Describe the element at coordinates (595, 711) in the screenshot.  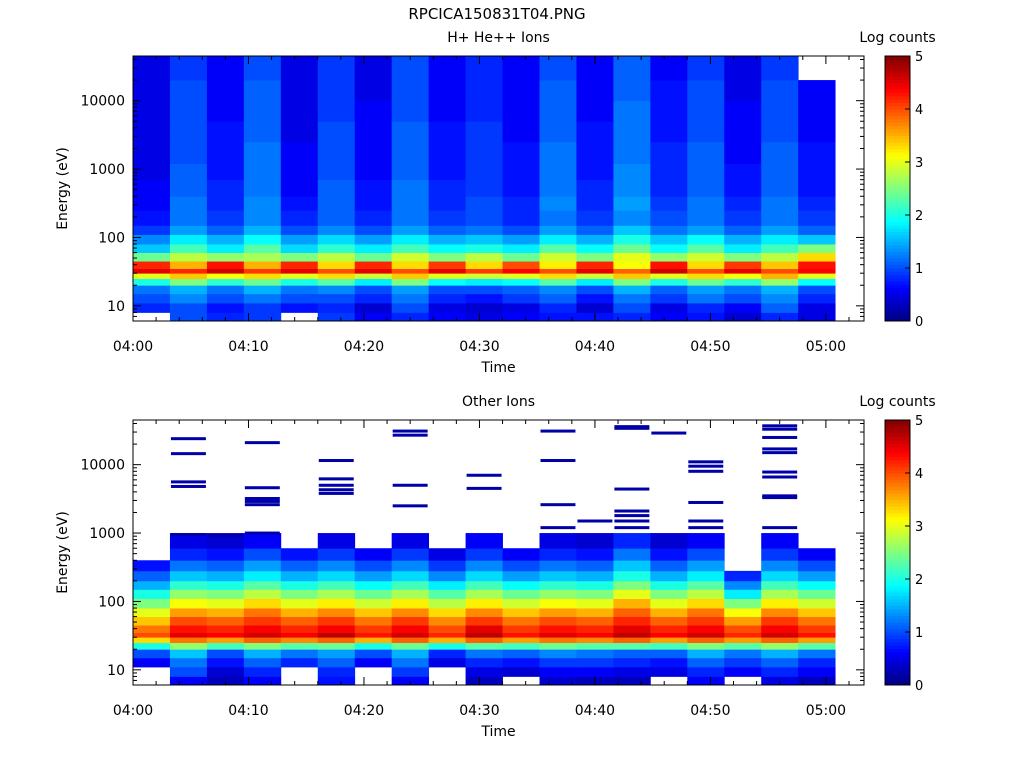
I see `x-tick-label: 04:40` at that location.